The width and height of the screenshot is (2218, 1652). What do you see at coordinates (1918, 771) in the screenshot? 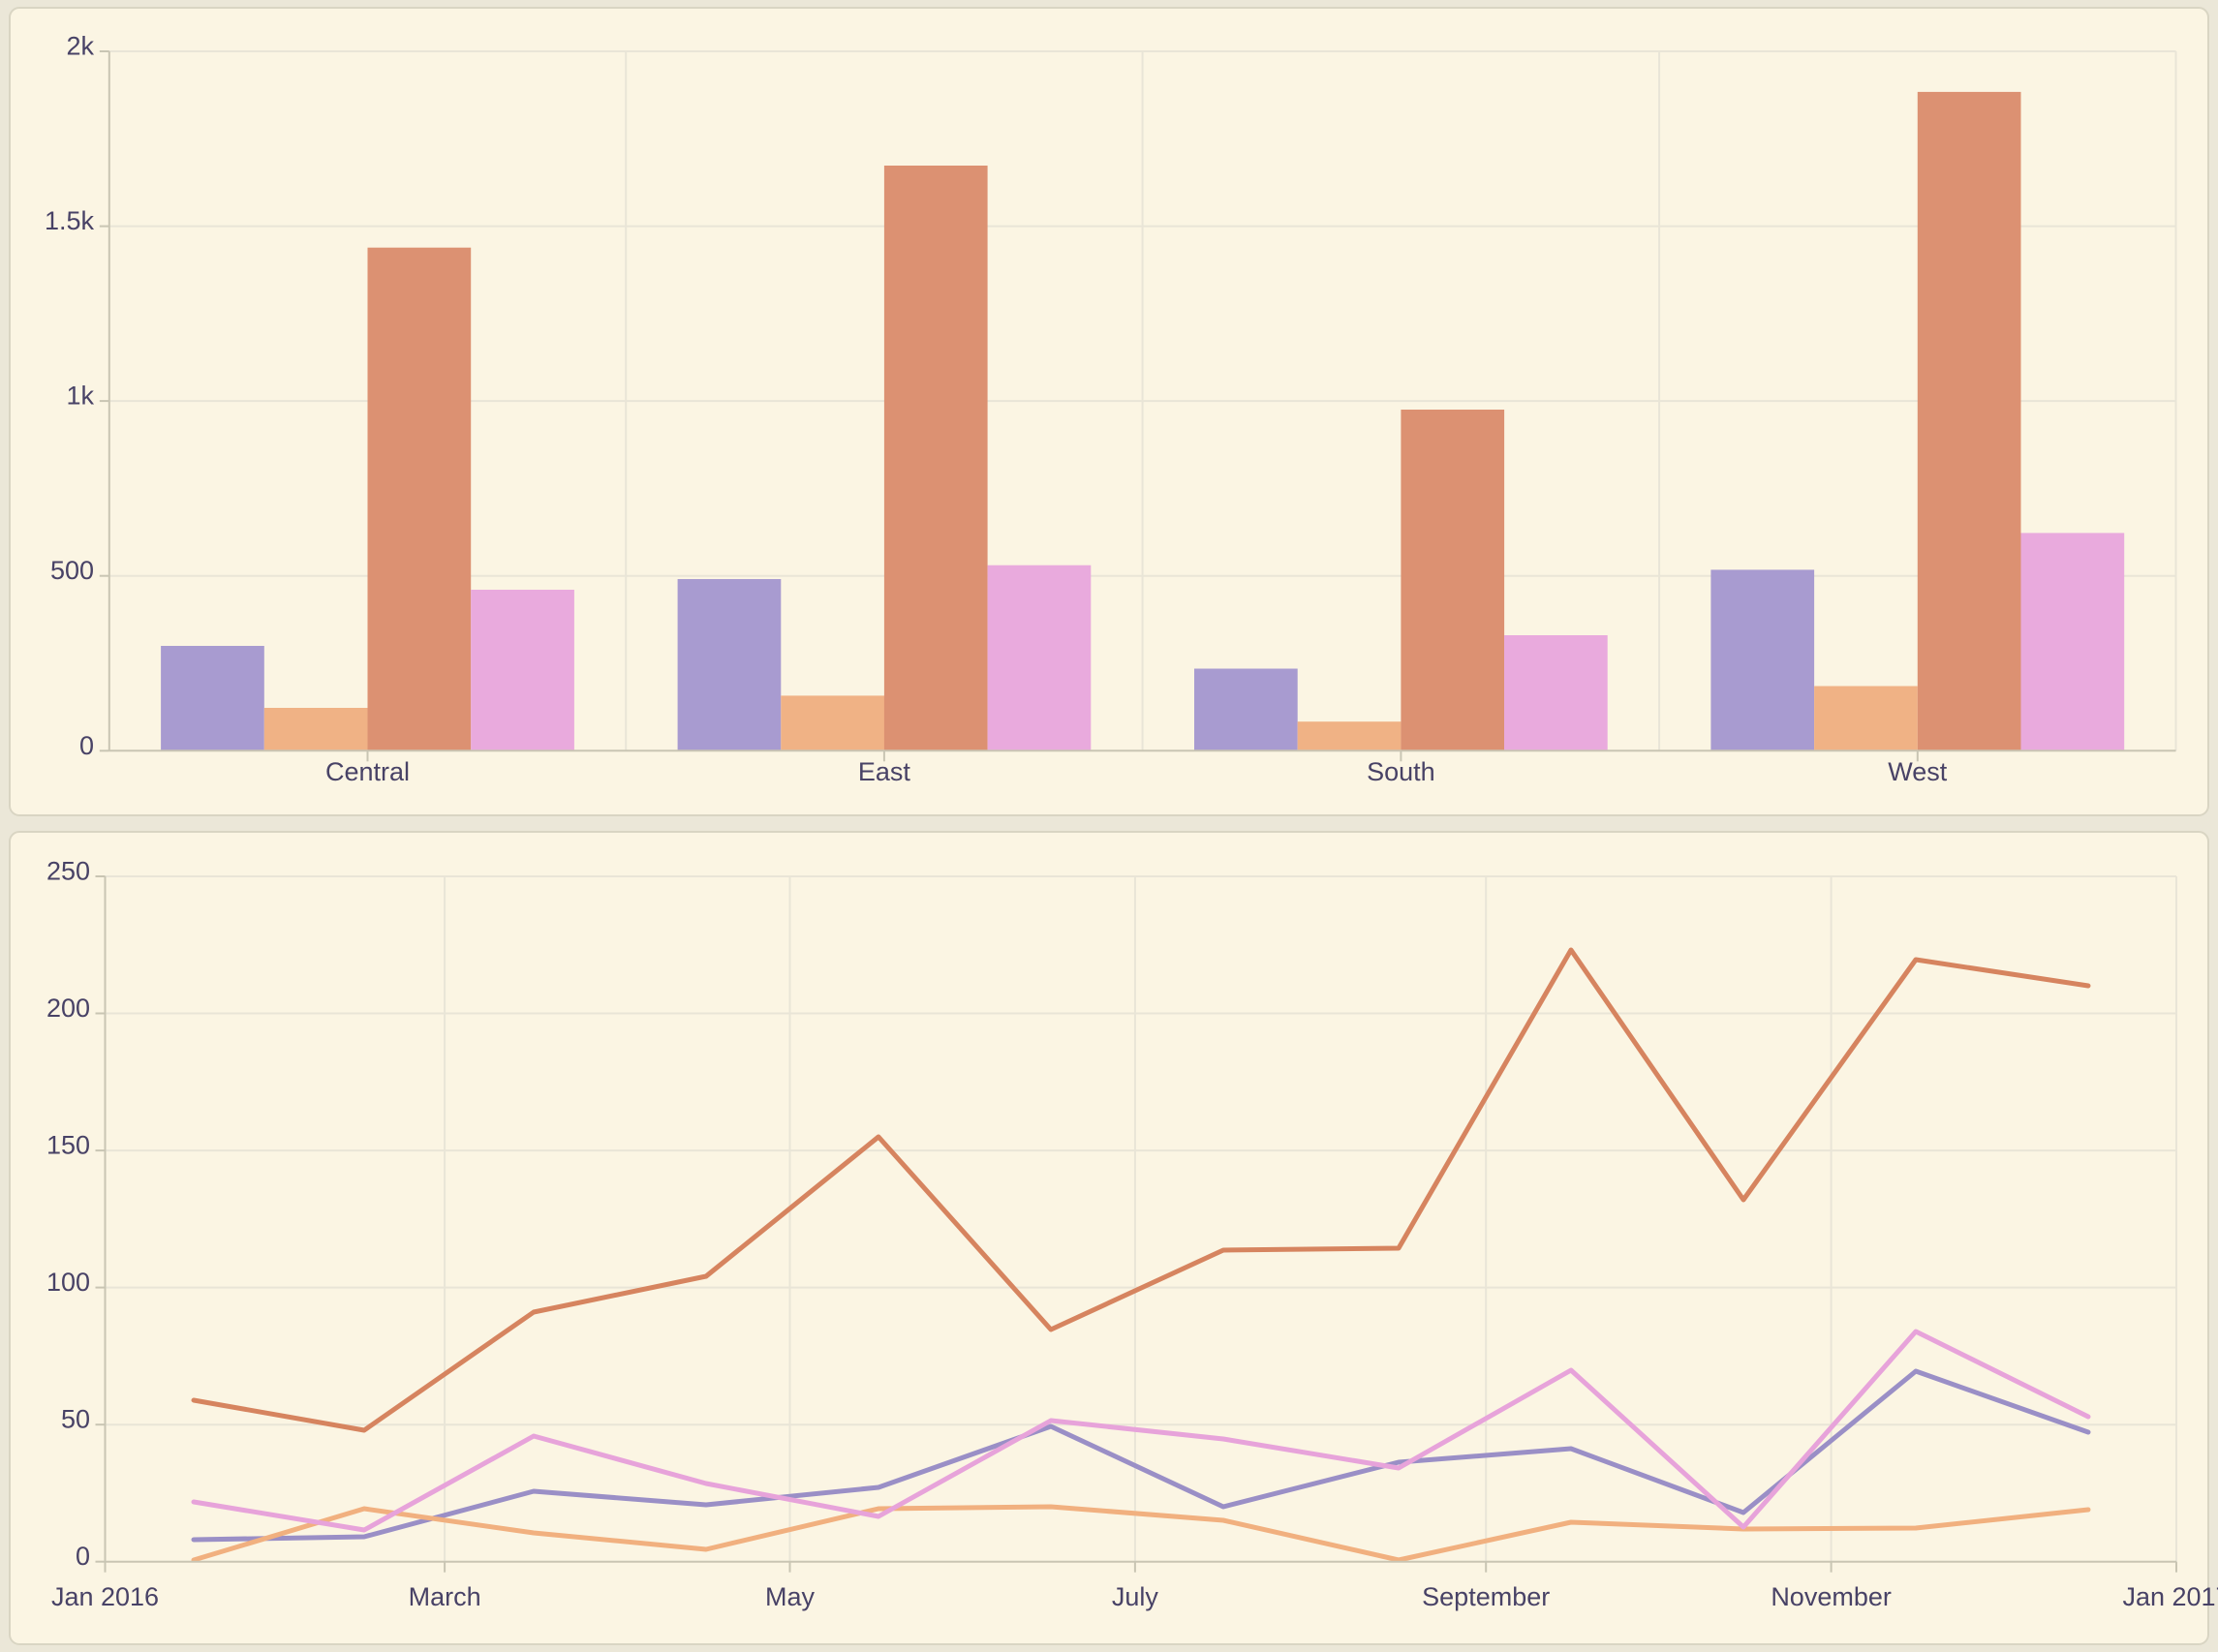
I see `svg-text: West` at bounding box center [1918, 771].